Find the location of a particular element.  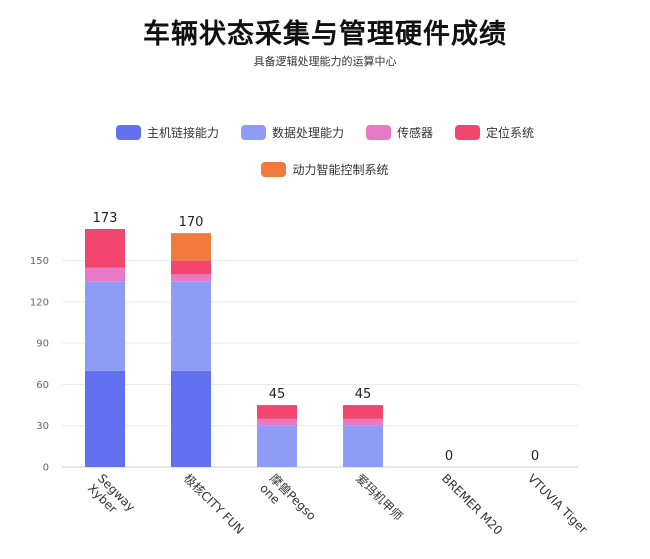

x-tick-label-5: VTUVIA Tiger is located at coordinates (557, 503).